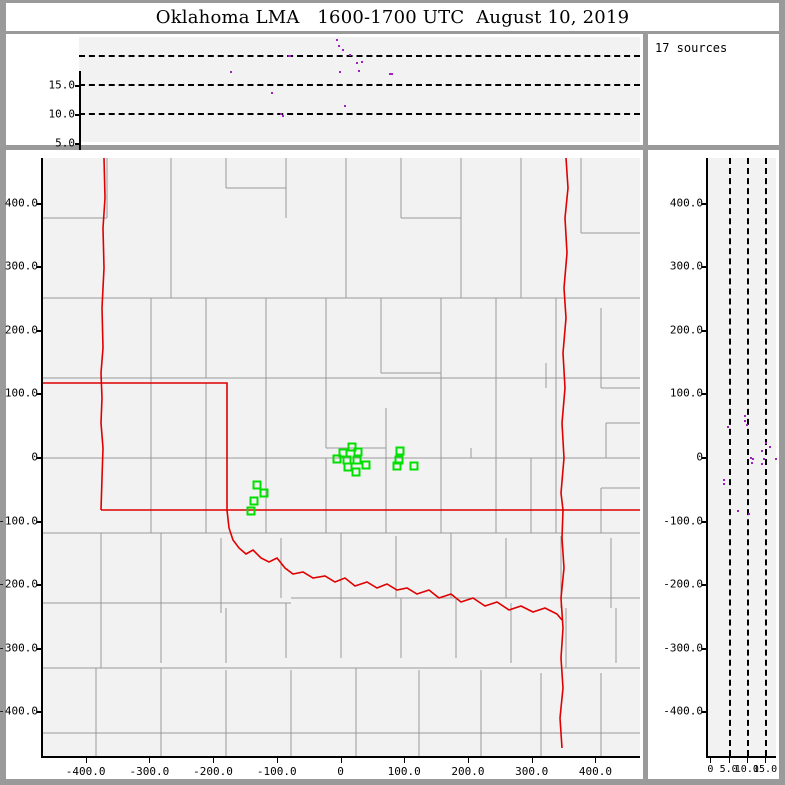  Describe the element at coordinates (686, 330) in the screenshot. I see `height-northsouth-y-tick-label: 200.0` at that location.